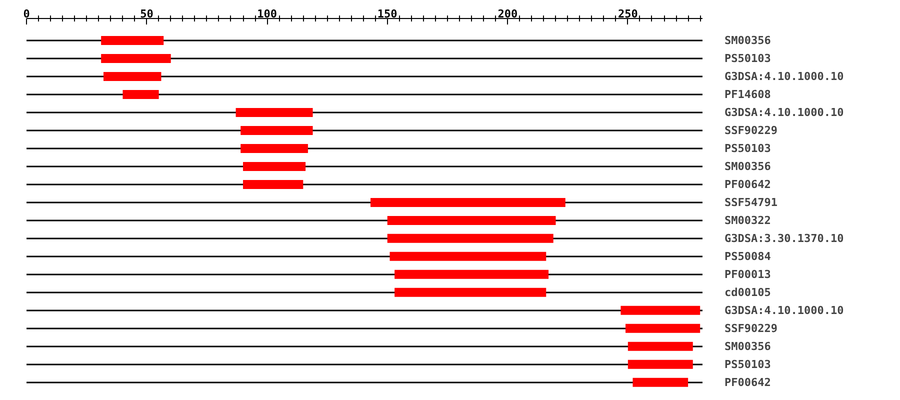  Describe the element at coordinates (747, 292) in the screenshot. I see `y-tick-label: cd00105` at that location.